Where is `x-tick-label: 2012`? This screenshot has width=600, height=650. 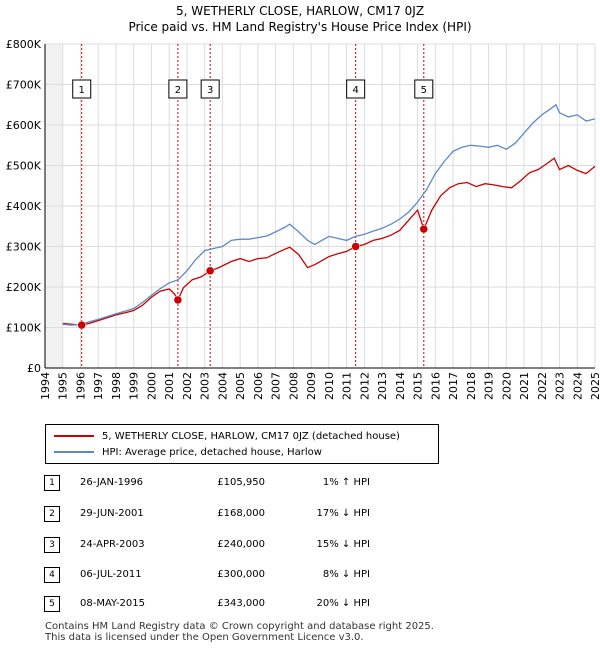
x-tick-label: 2012 is located at coordinates (364, 386).